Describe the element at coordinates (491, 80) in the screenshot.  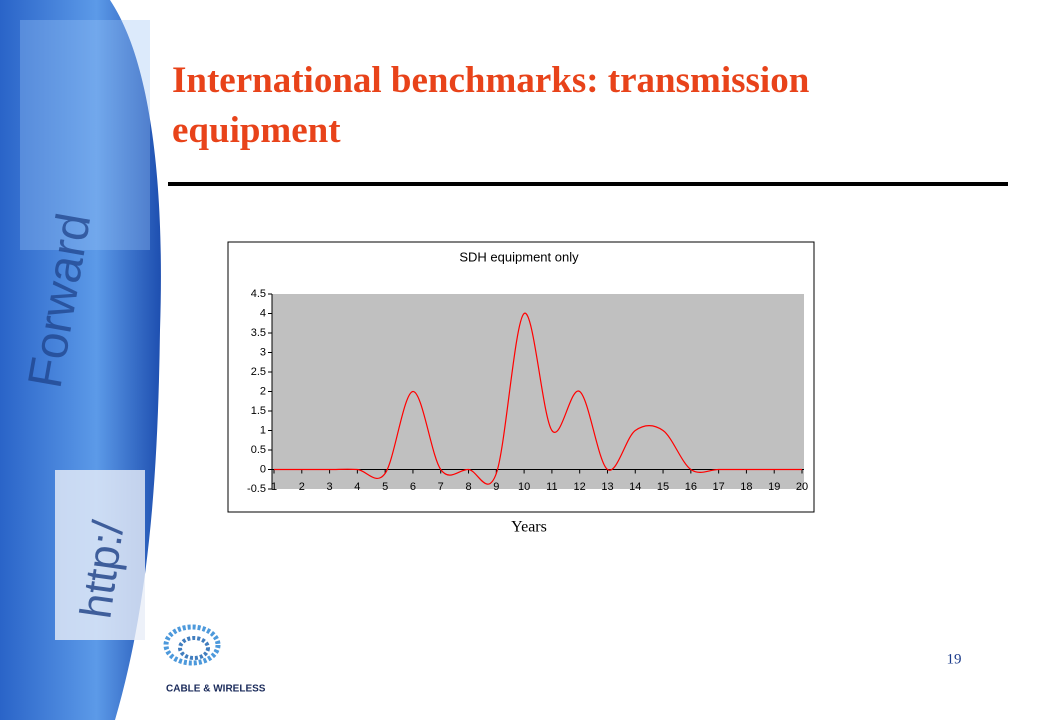
I see `slide-title: International benchmarks: transmission` at that location.